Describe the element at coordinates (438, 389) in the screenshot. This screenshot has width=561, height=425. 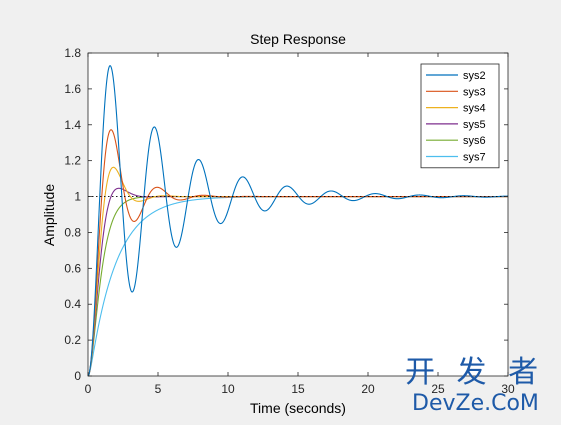
I see `x-tick-label: 25` at that location.